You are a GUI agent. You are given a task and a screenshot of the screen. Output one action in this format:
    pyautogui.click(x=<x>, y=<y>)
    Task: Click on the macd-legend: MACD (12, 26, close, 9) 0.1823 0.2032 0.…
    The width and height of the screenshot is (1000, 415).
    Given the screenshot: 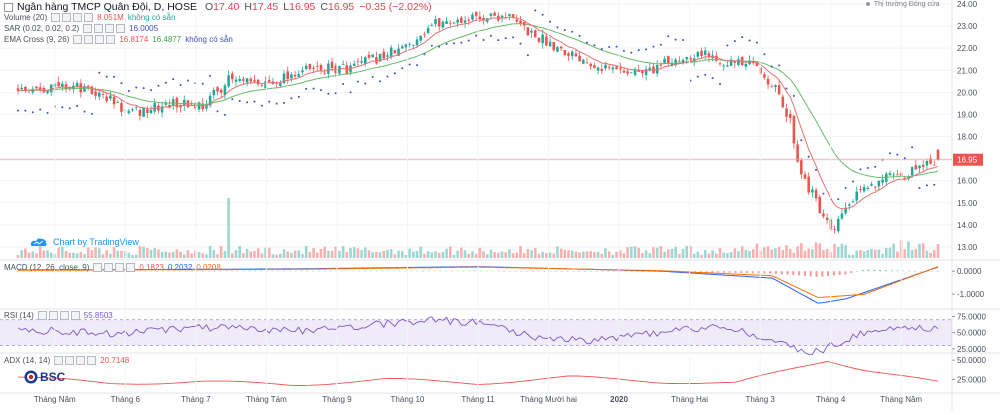 What is the action you would take?
    pyautogui.click(x=112, y=267)
    